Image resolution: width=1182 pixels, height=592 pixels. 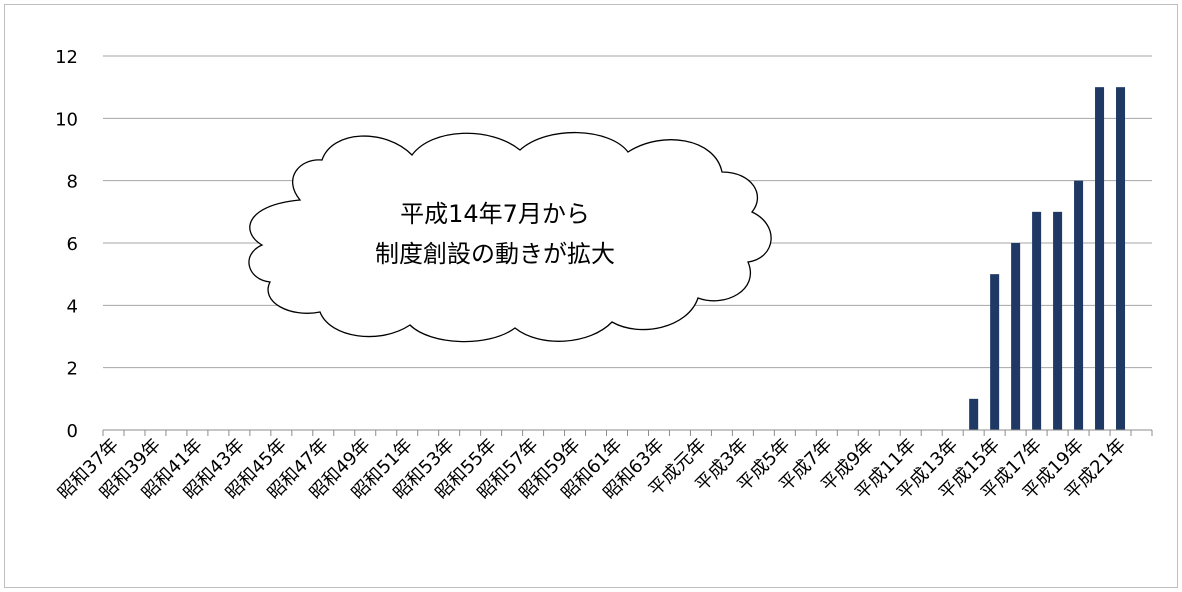 What do you see at coordinates (1016, 336) in the screenshot?
I see `bar-平成16年` at bounding box center [1016, 336].